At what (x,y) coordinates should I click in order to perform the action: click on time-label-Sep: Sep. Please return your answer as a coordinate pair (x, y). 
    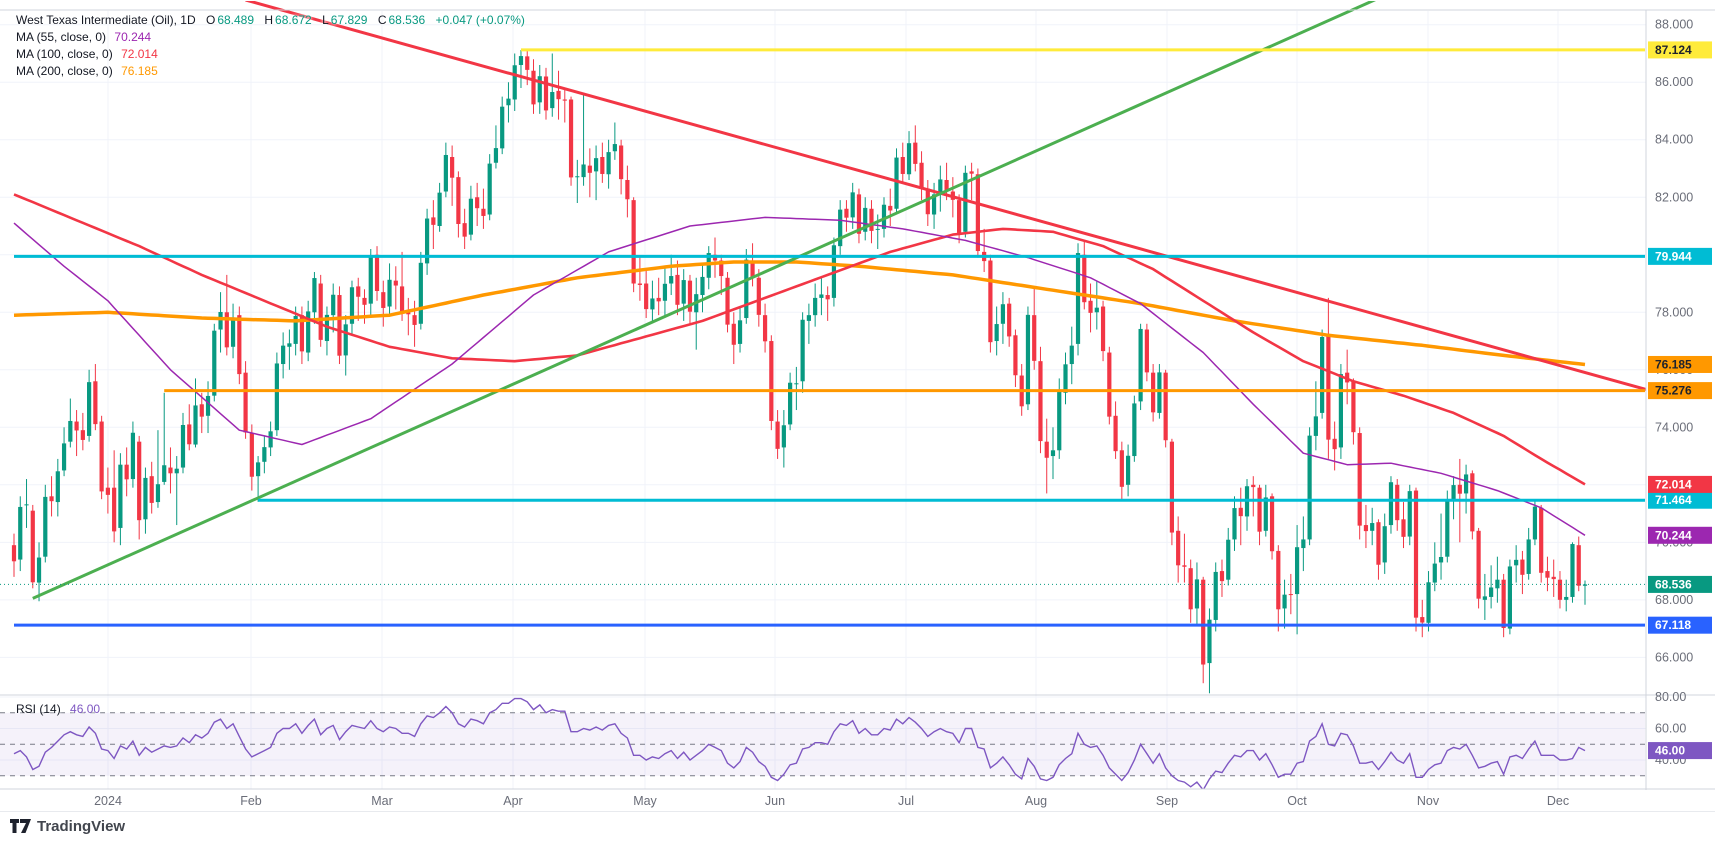
    Looking at the image, I should click on (1167, 801).